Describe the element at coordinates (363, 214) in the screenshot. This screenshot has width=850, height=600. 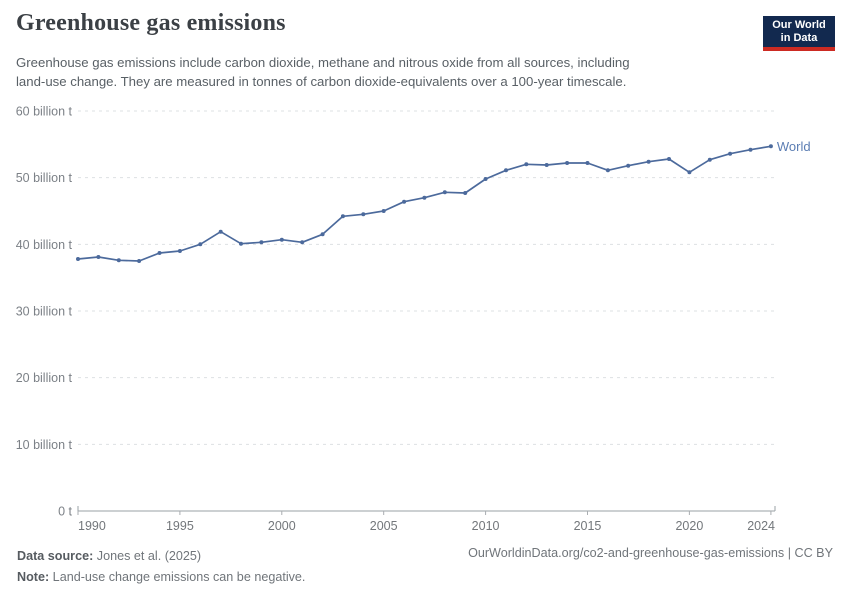
I see `data-point-2004` at that location.